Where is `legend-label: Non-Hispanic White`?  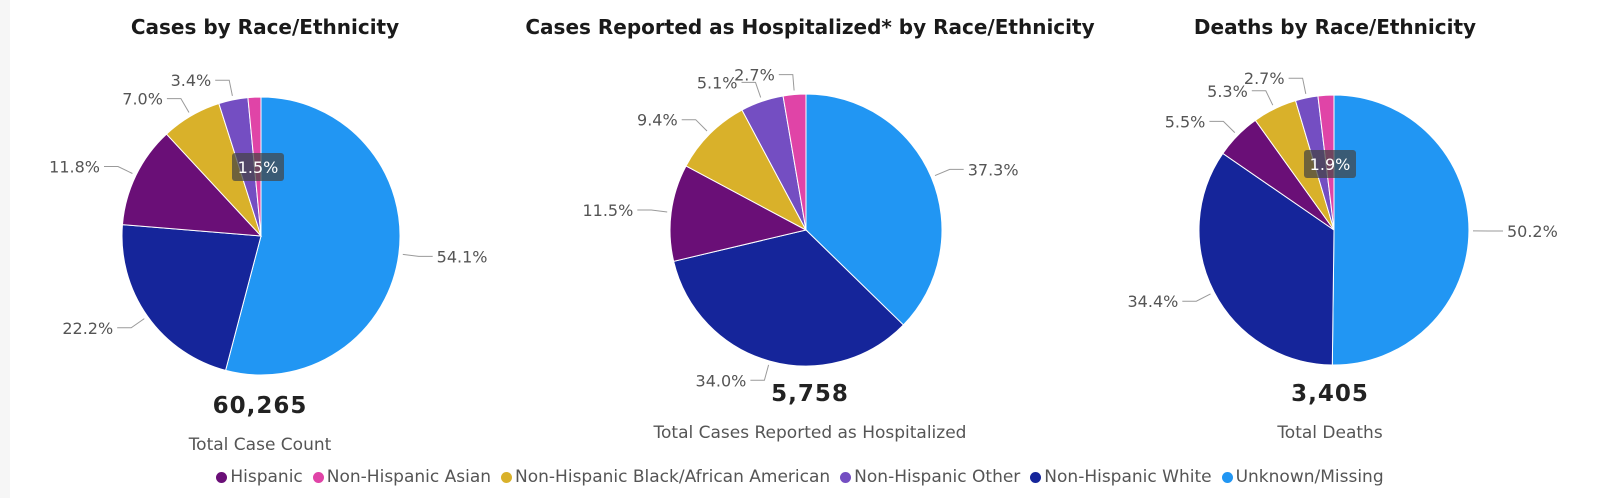
legend-label: Non-Hispanic White is located at coordinates (1128, 477).